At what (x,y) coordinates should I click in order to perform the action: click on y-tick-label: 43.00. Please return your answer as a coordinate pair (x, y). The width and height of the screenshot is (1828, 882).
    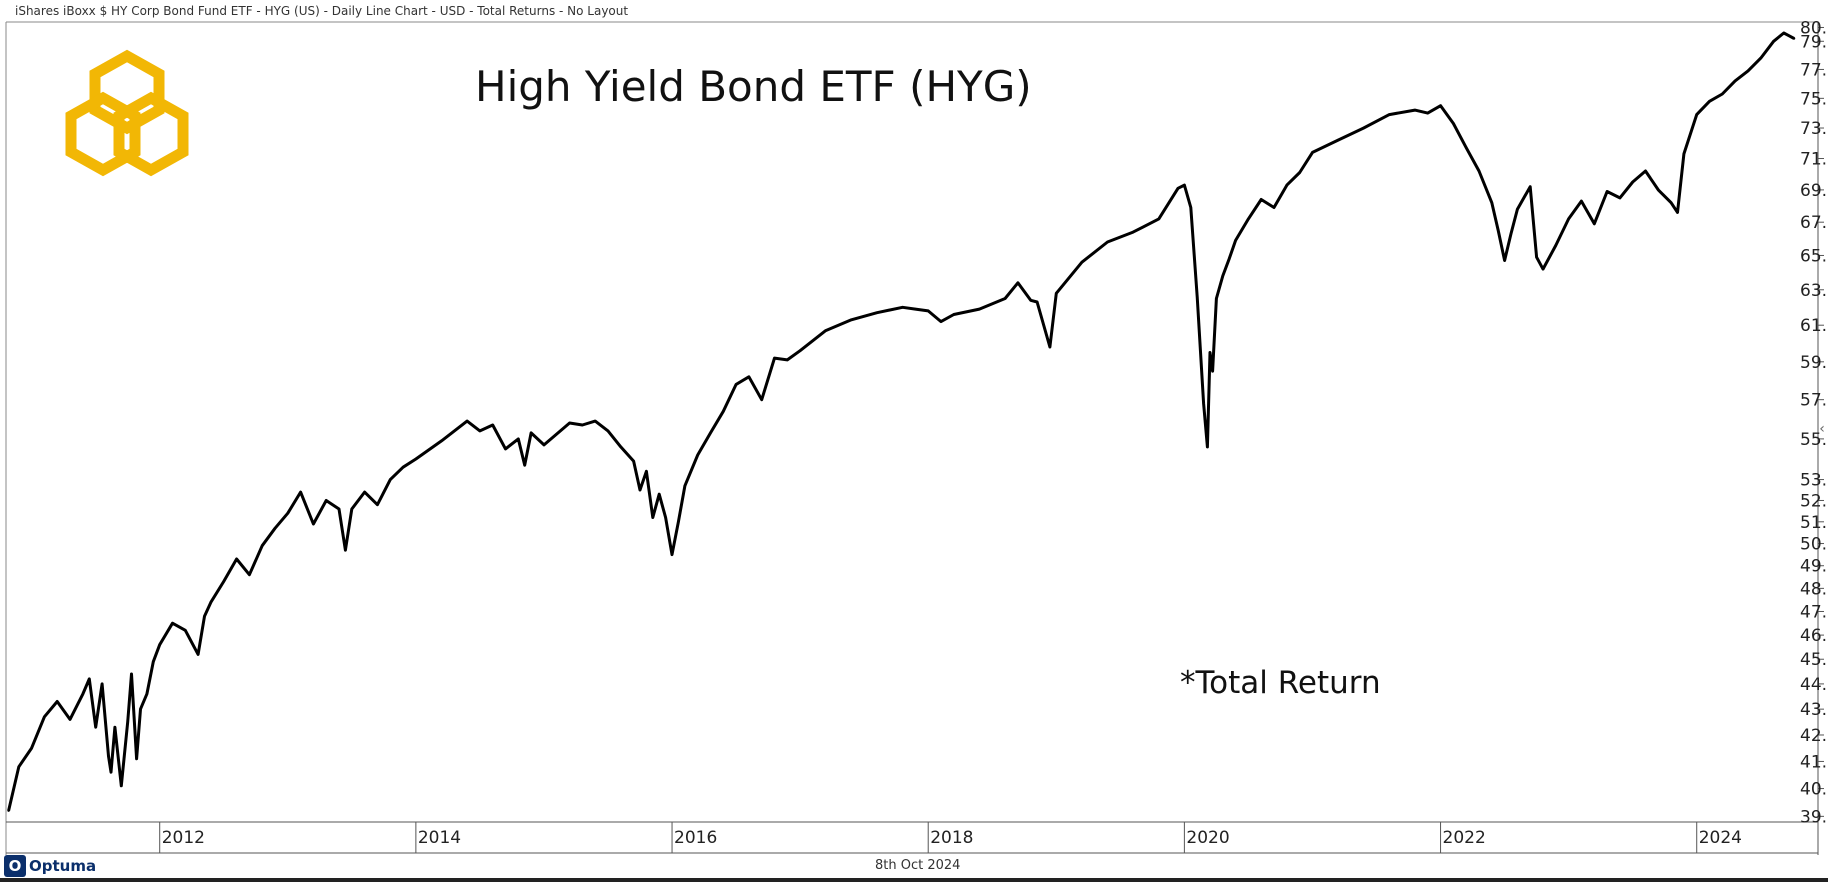
    Looking at the image, I should click on (1814, 710).